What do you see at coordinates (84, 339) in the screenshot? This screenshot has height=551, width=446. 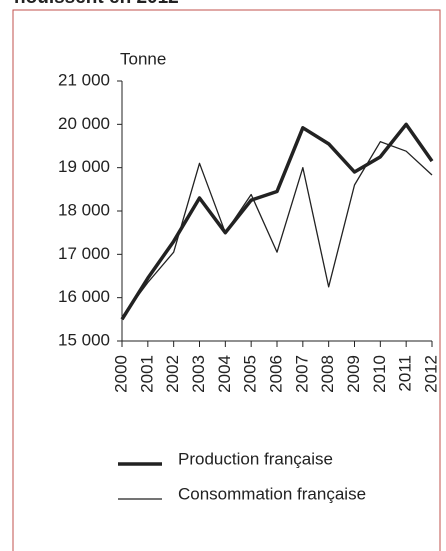 I see `y-tick-label: 15 000` at bounding box center [84, 339].